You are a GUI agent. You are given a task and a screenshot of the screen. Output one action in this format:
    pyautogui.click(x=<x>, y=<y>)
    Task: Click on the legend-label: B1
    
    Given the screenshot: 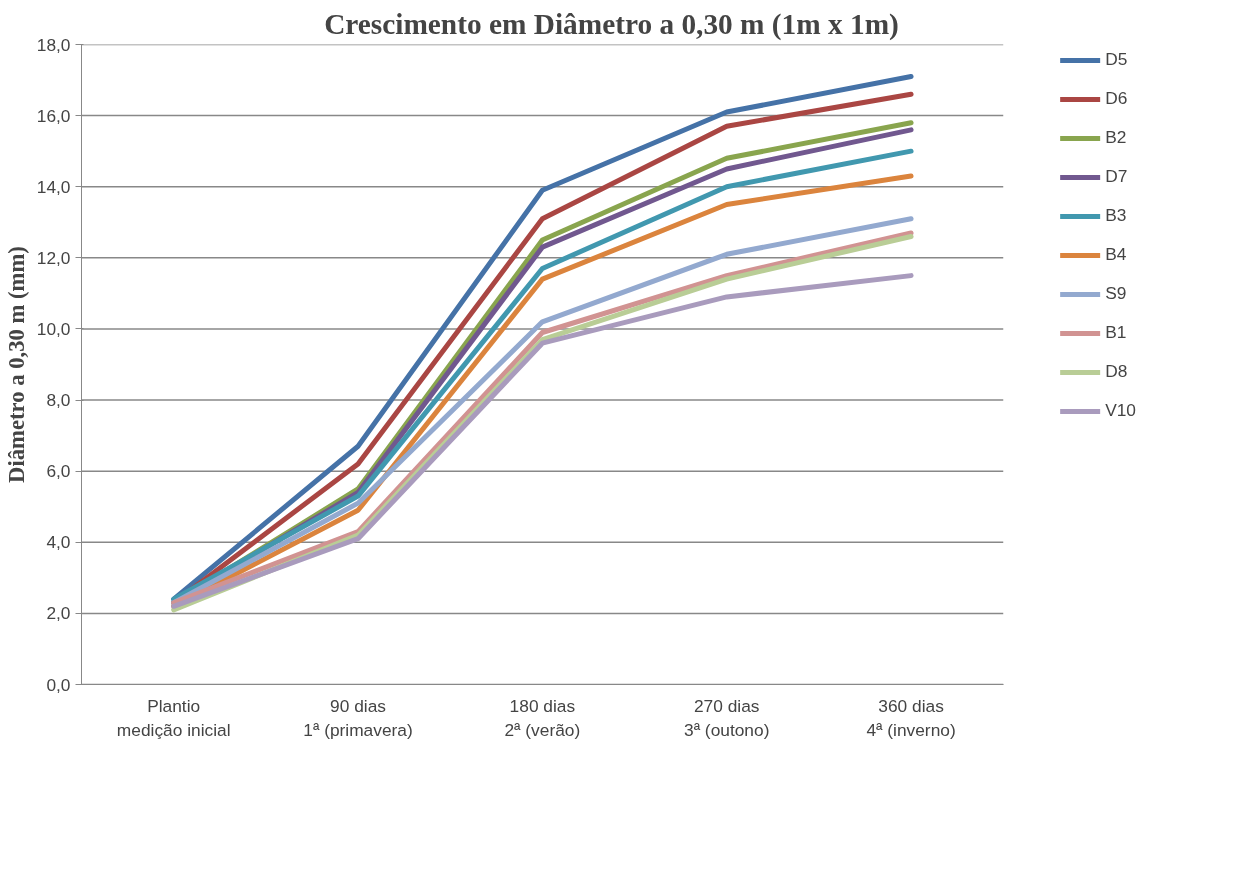 What is the action you would take?
    pyautogui.click(x=1116, y=332)
    